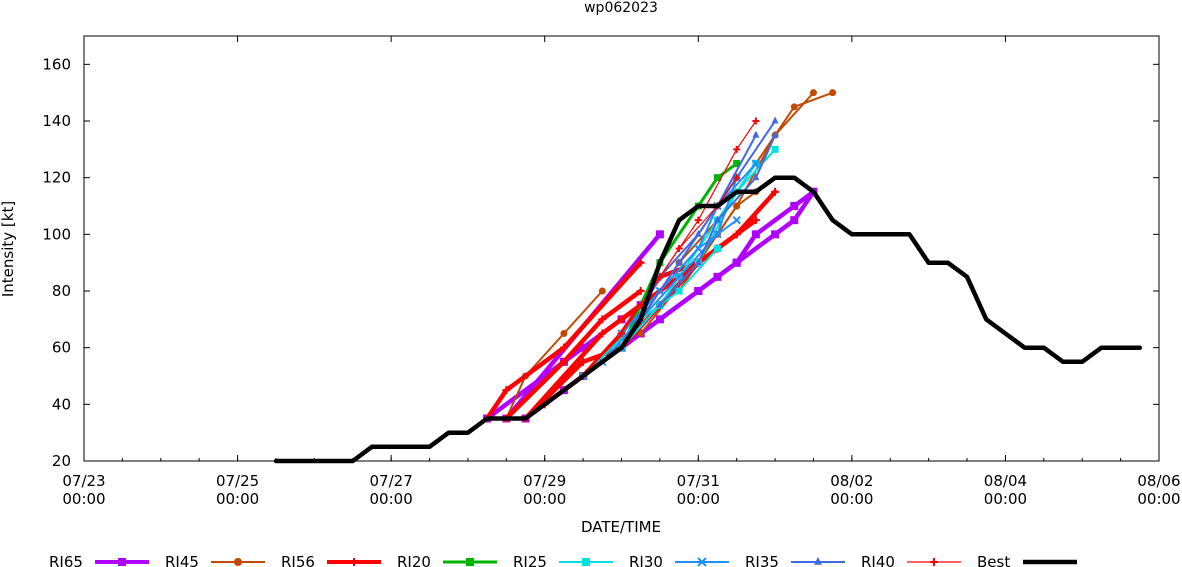 The height and width of the screenshot is (567, 1182). Describe the element at coordinates (331, 560) in the screenshot. I see `legend-item-ri56: RI56` at that location.